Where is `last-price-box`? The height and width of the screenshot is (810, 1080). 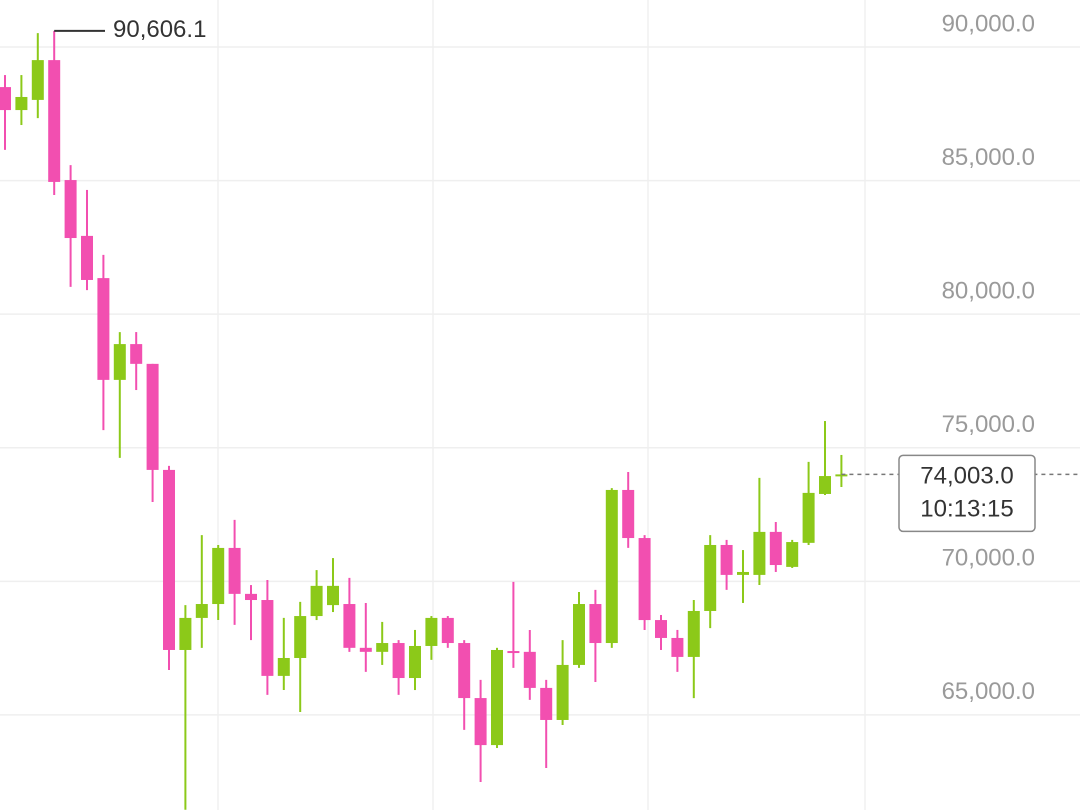
last-price-box is located at coordinates (967, 493).